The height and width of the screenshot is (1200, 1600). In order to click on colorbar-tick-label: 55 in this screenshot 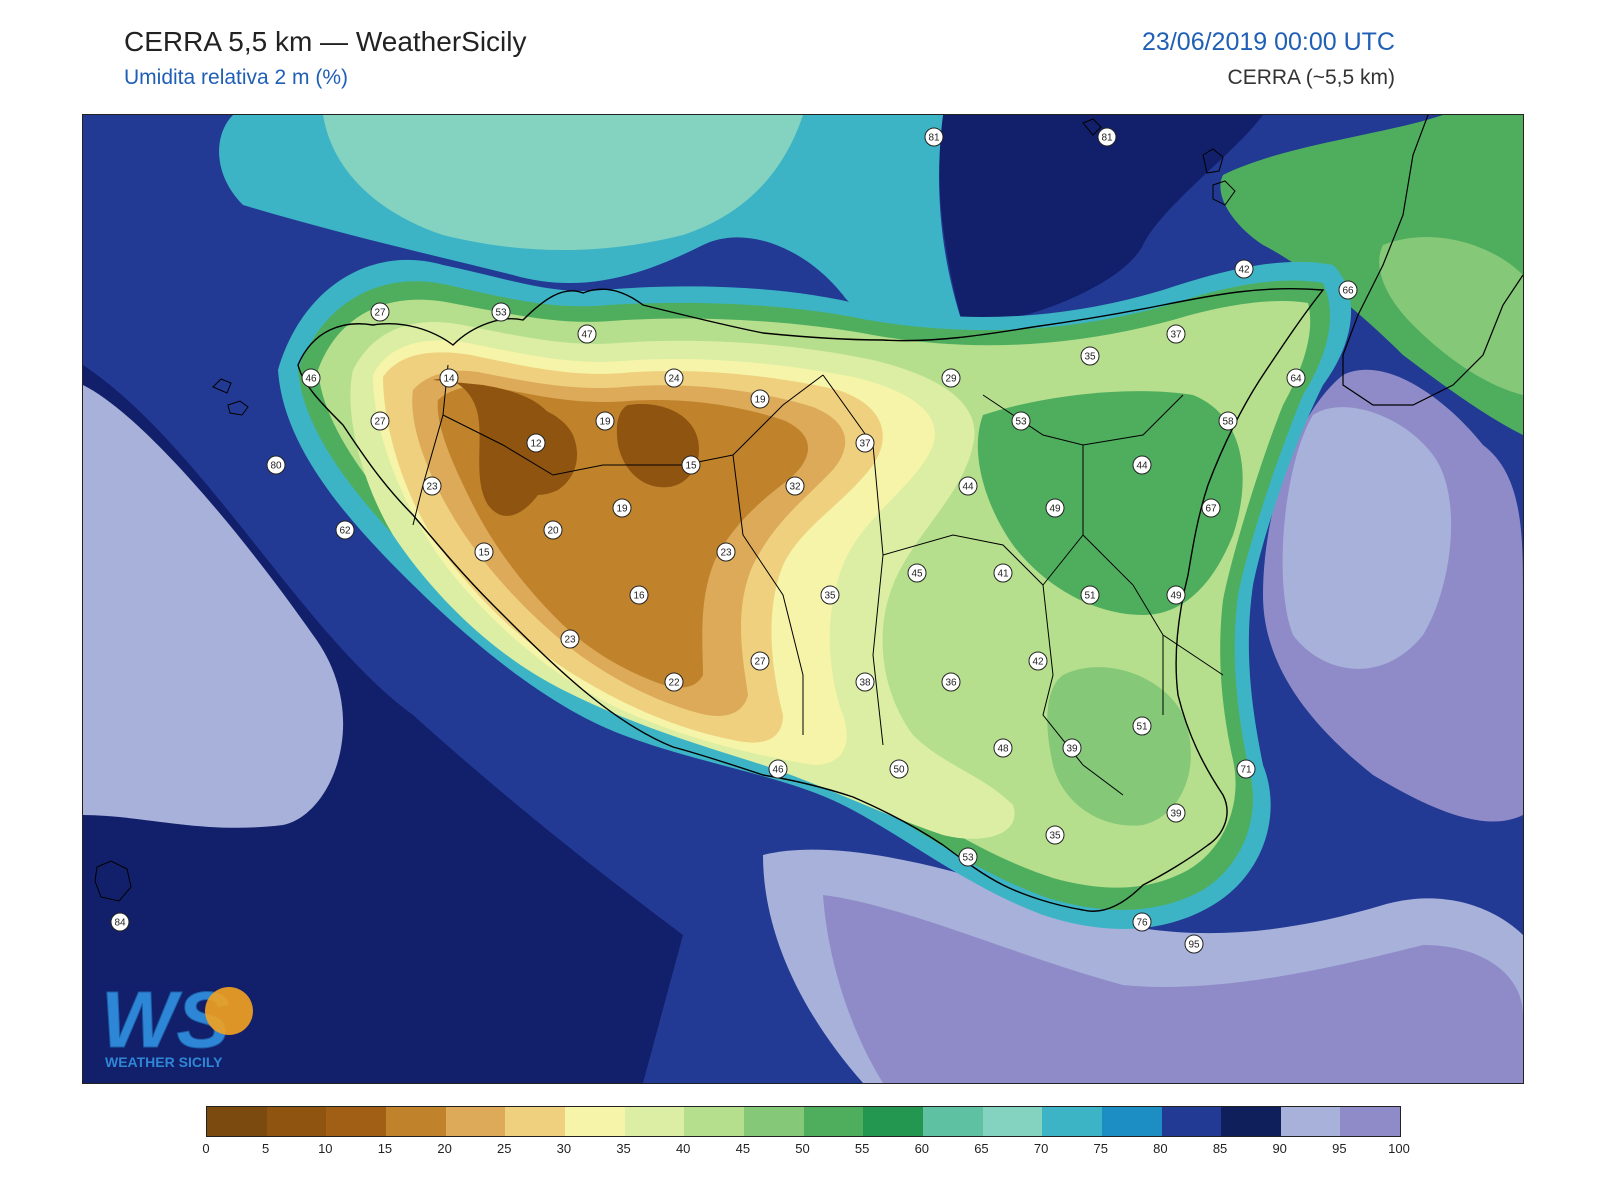, I will do `click(862, 1148)`.